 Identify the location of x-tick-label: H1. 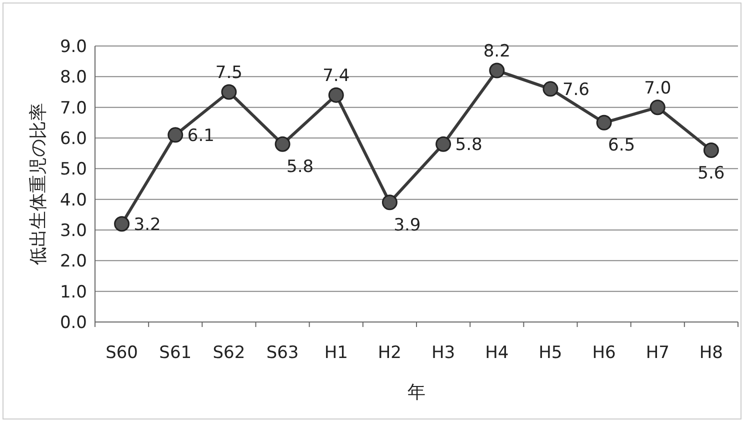
(336, 353).